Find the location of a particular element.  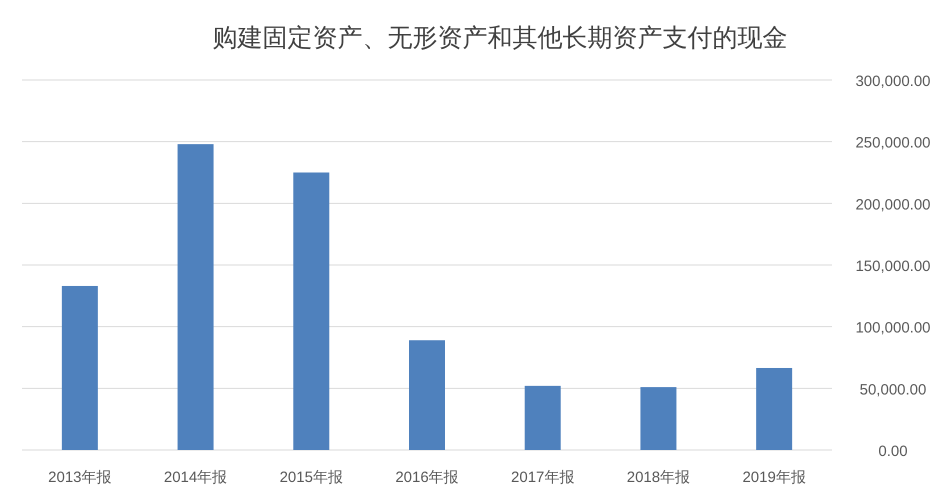

y-tick-label: 300,000.00 is located at coordinates (893, 81).